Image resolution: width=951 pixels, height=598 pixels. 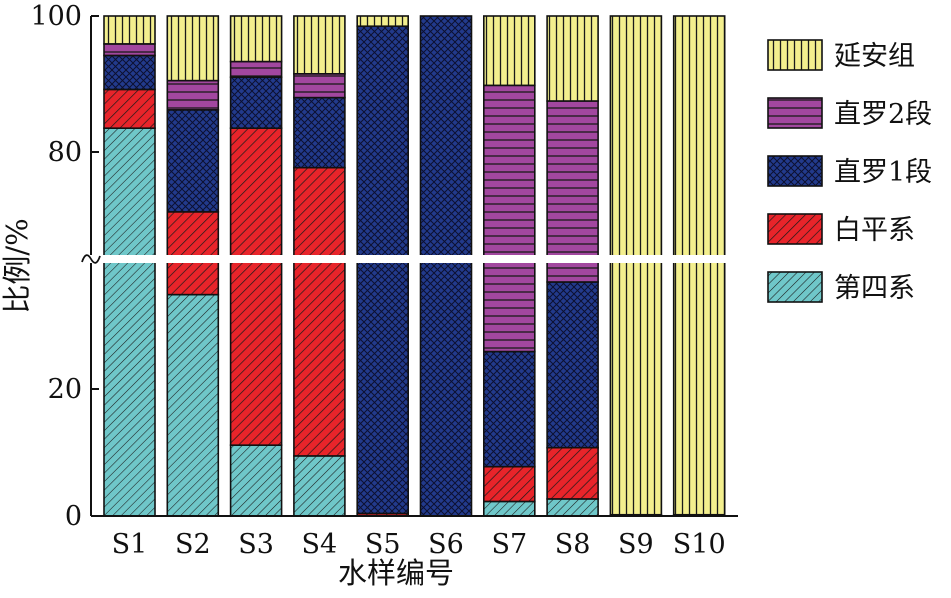 I want to click on legend-label-2: 直罗1段, so click(x=883, y=172).